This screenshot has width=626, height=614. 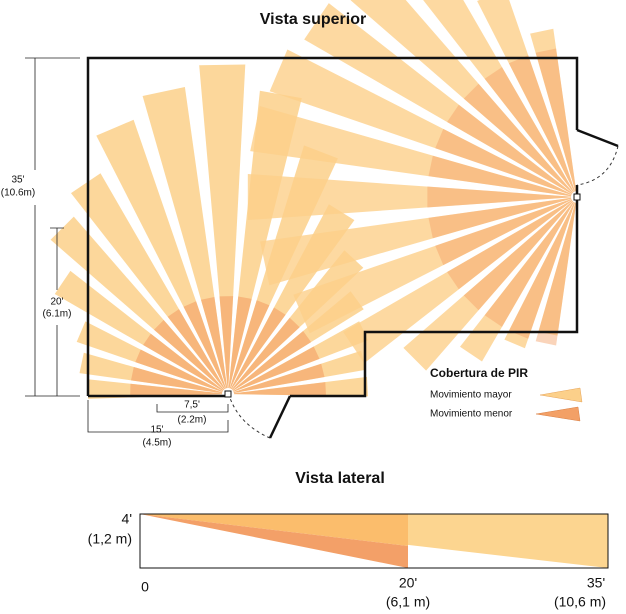 What do you see at coordinates (127, 519) in the screenshot?
I see `height-label: 4'` at bounding box center [127, 519].